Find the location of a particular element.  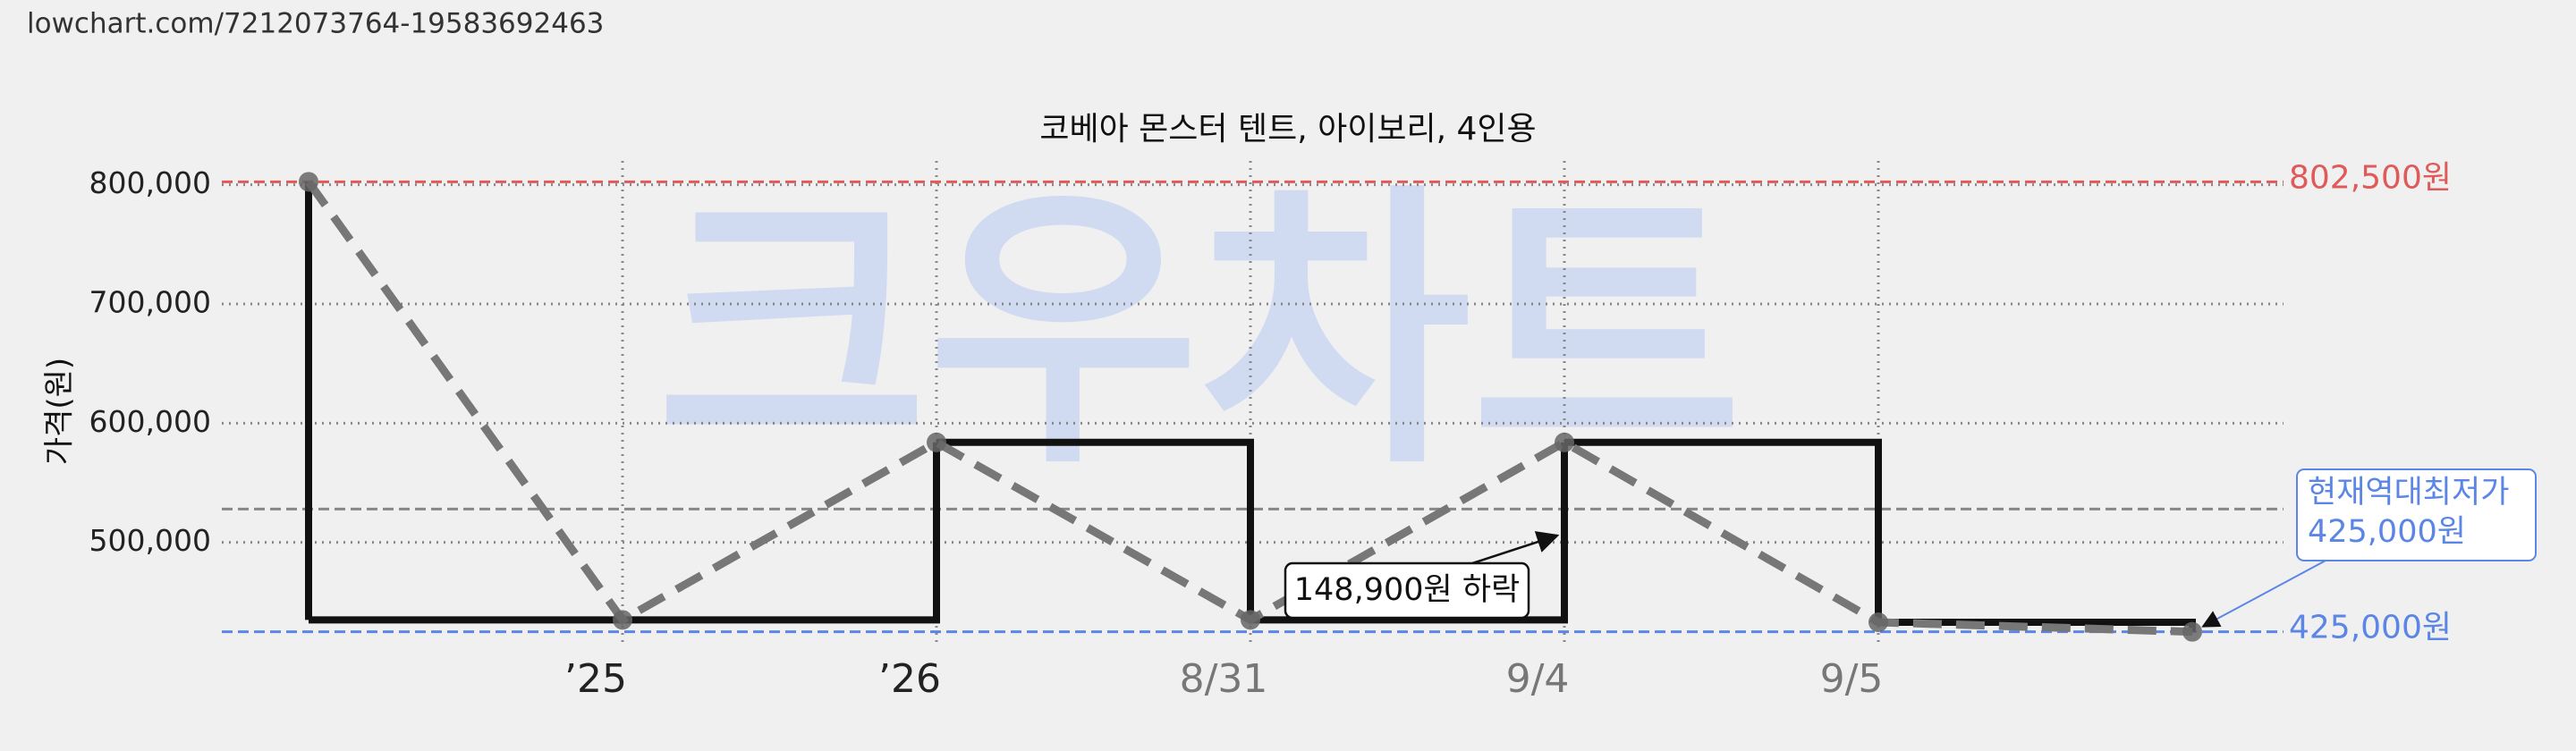

callout-text: 425,000원 is located at coordinates (2387, 532).